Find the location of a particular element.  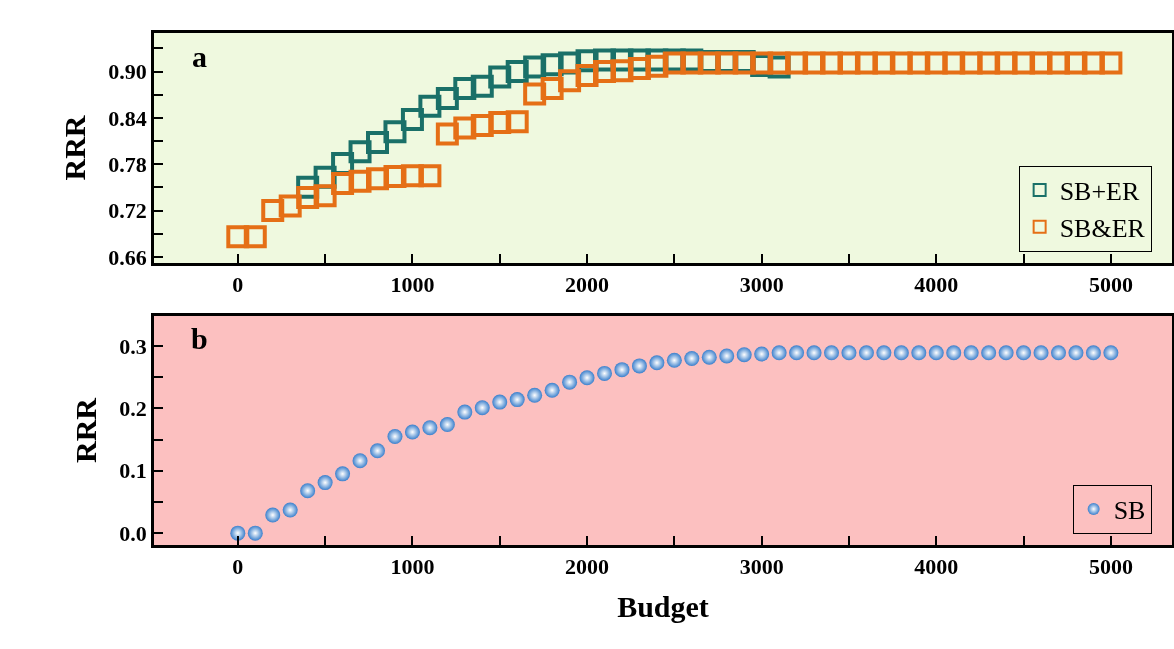

x-axis-title: Budget is located at coordinates (663, 606).